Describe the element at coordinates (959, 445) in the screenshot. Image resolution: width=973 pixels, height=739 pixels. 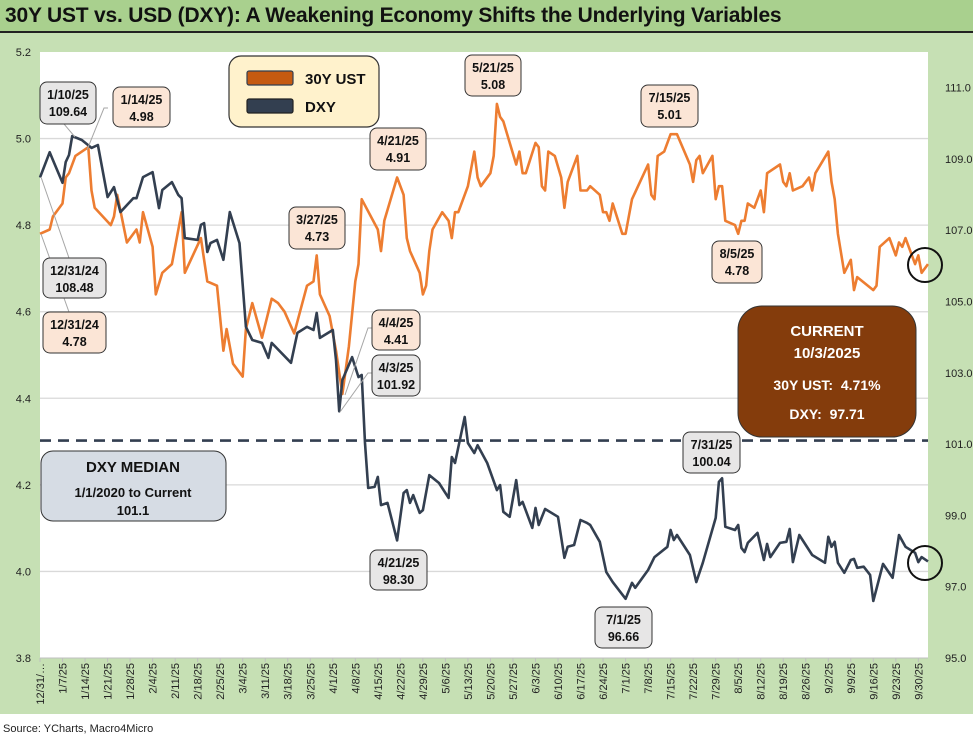
I see `y-right-tick-label: 101.0` at that location.